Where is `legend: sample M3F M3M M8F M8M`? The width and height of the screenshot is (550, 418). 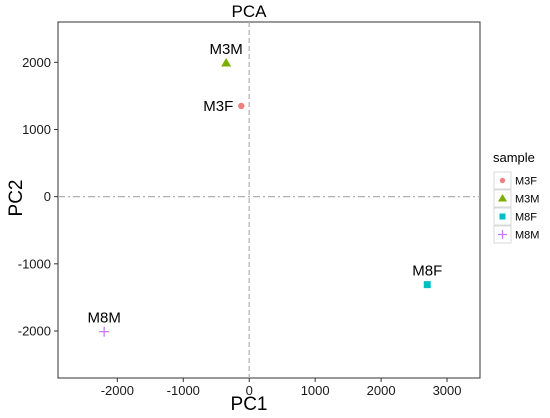 legend: sample M3F M3M M8F M8M is located at coordinates (516, 197).